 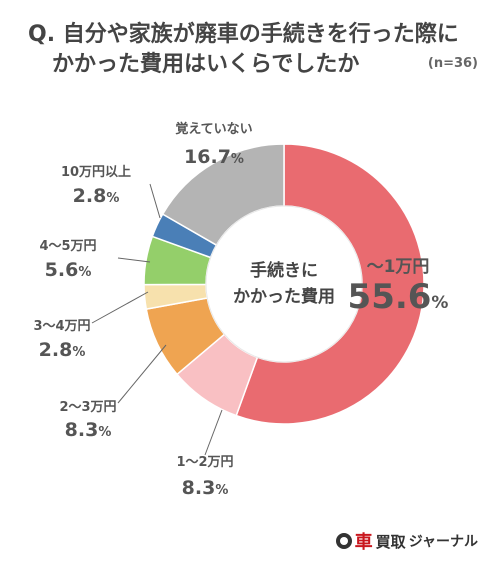 I want to click on slice-label-3: 3〜4万円, so click(x=61, y=326).